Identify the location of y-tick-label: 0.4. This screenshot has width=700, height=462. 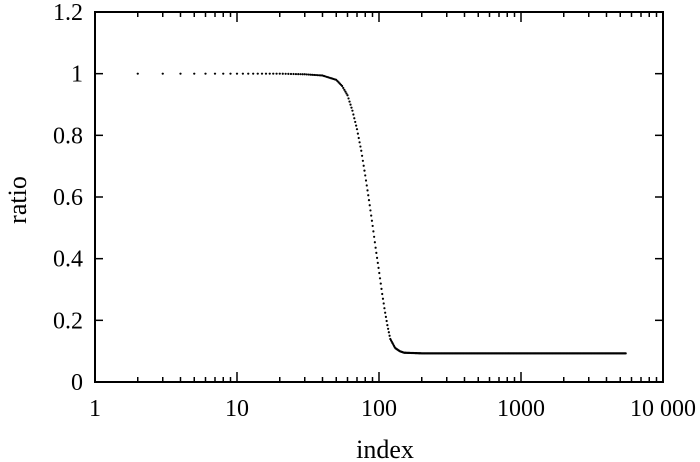
(68, 260).